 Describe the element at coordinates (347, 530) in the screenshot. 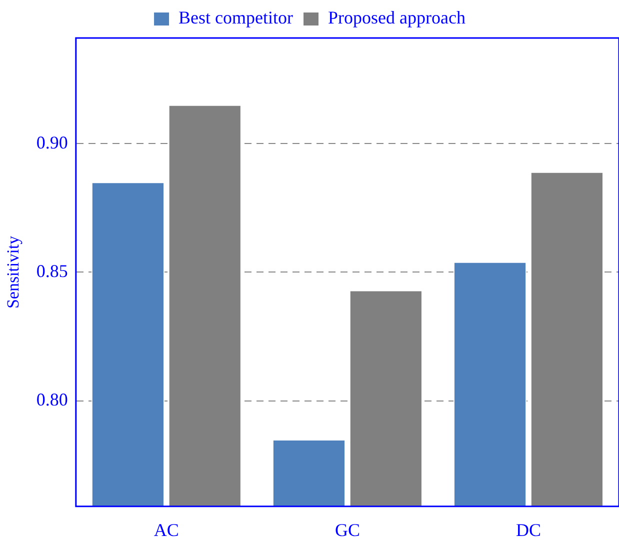

I see `x-tick-label: GC` at that location.